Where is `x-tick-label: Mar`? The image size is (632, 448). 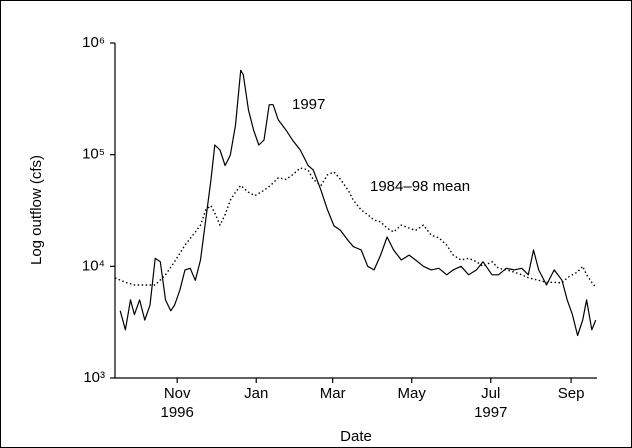 x-tick-label: Mar is located at coordinates (333, 393).